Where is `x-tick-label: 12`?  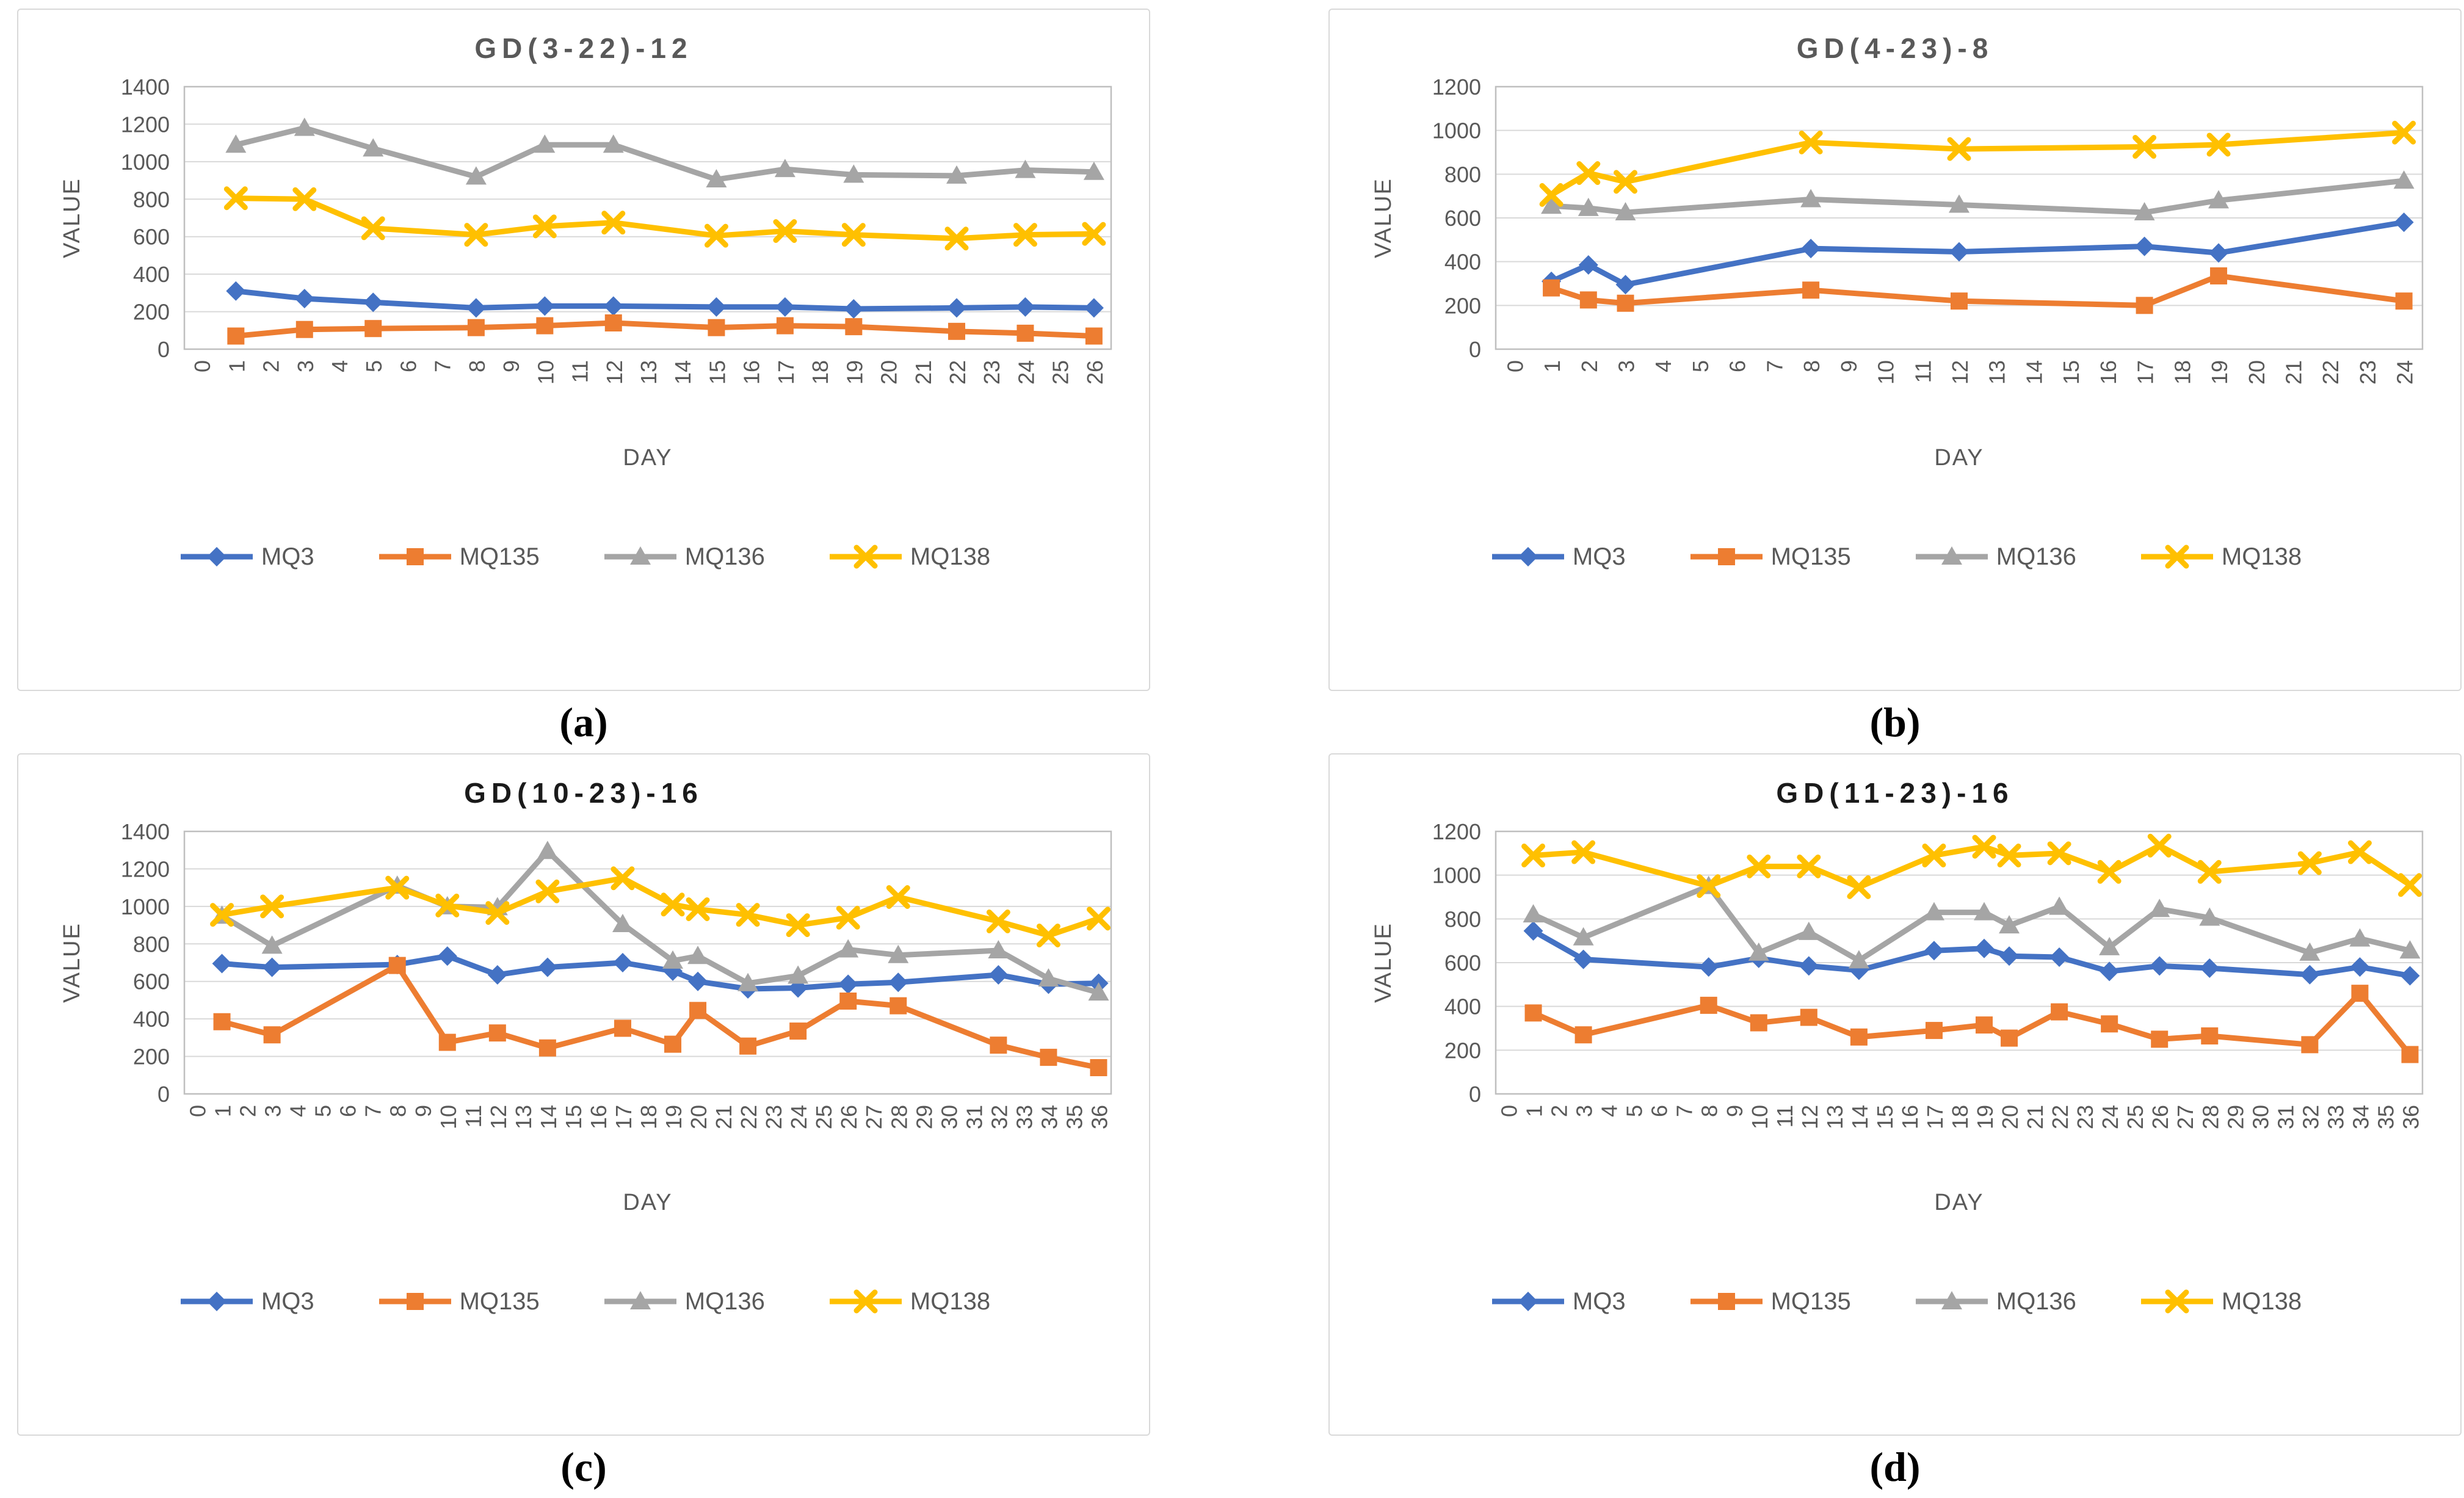
x-tick-label: 12 is located at coordinates (614, 372).